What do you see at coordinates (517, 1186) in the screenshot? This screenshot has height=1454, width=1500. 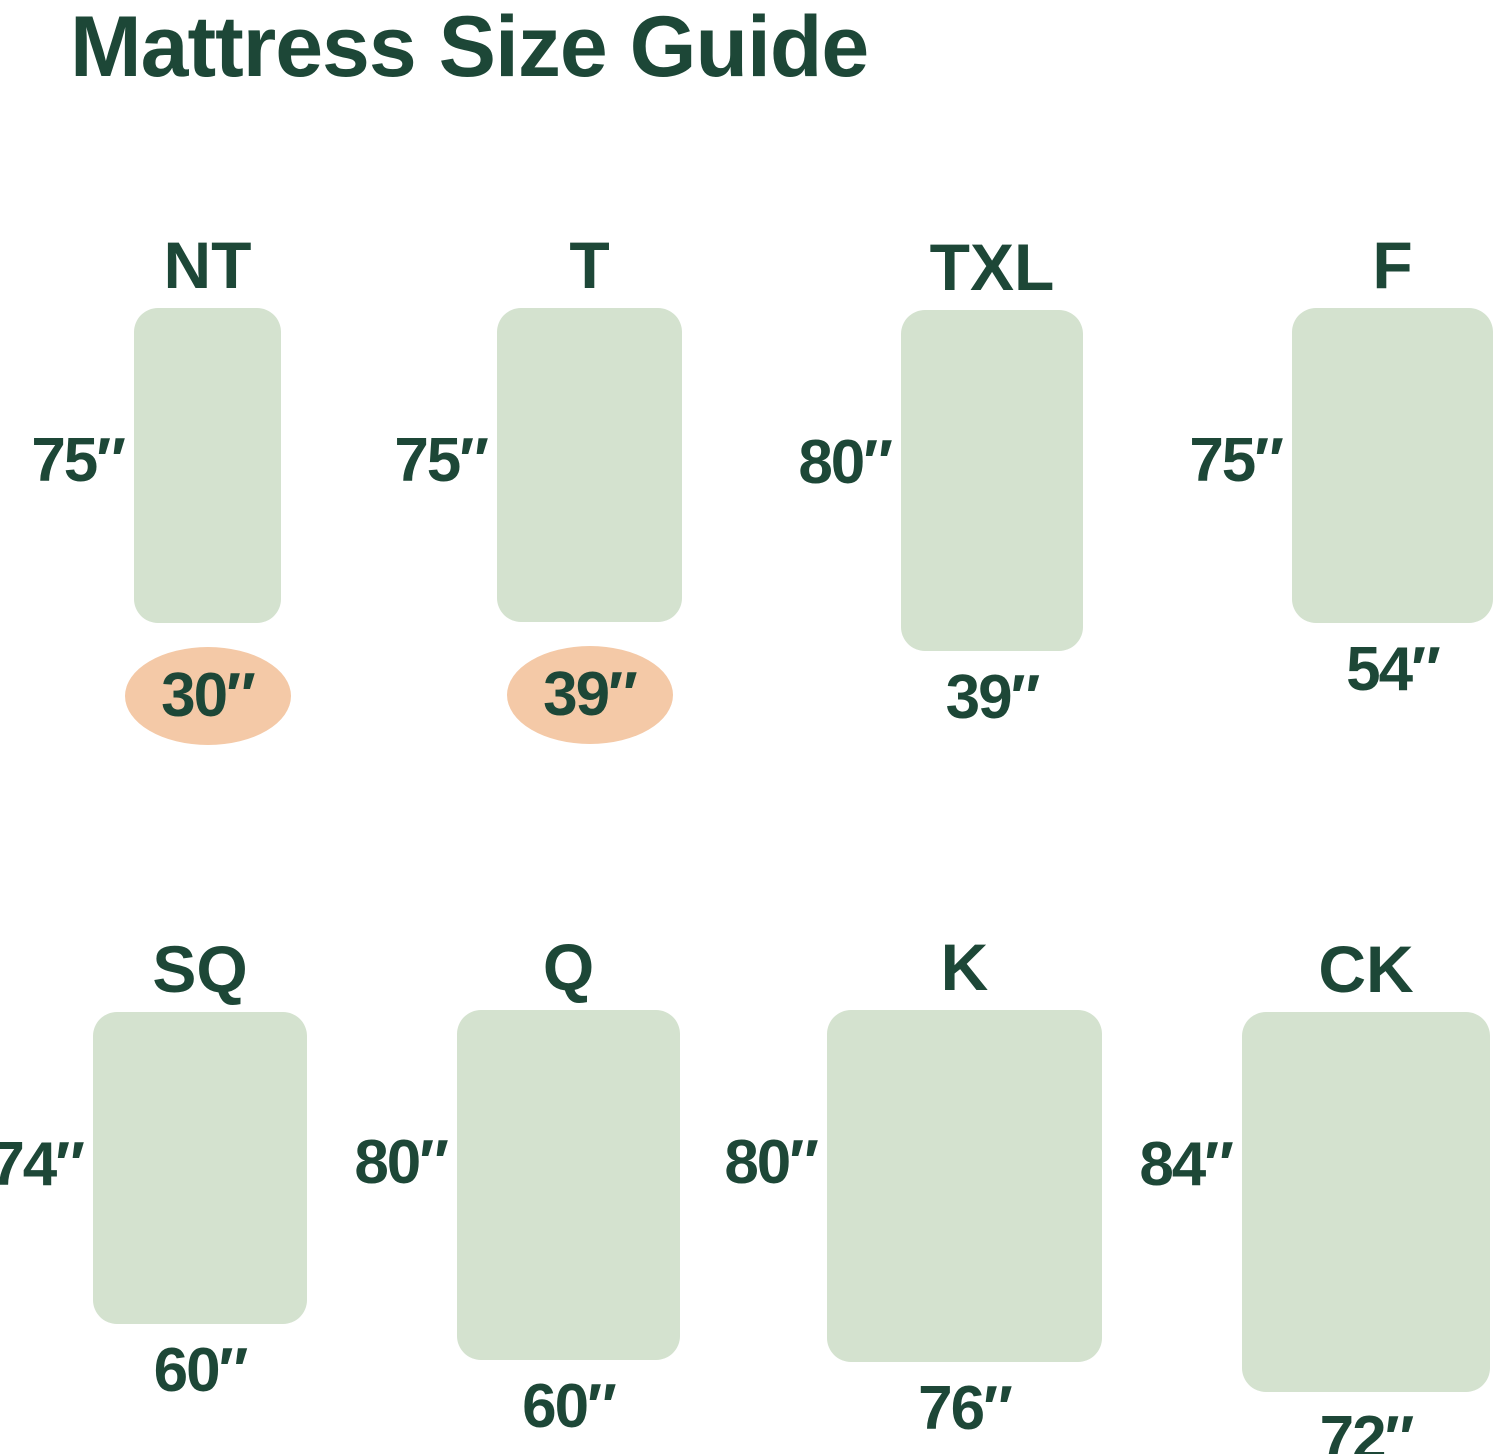 I see `mattress-q: Q 80″ 60″` at bounding box center [517, 1186].